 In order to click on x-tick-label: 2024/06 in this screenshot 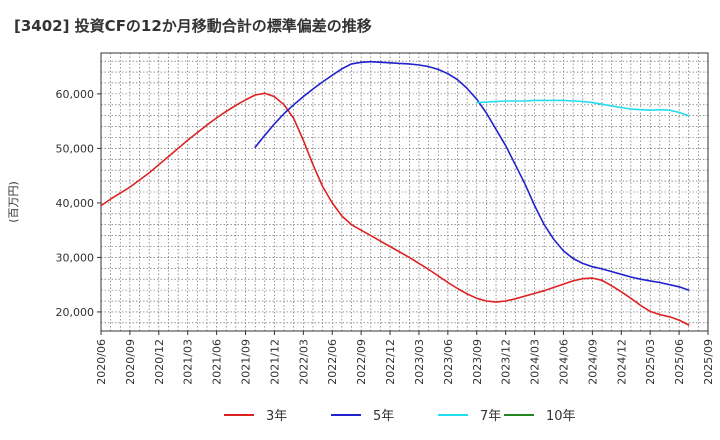, I will do `click(563, 362)`.